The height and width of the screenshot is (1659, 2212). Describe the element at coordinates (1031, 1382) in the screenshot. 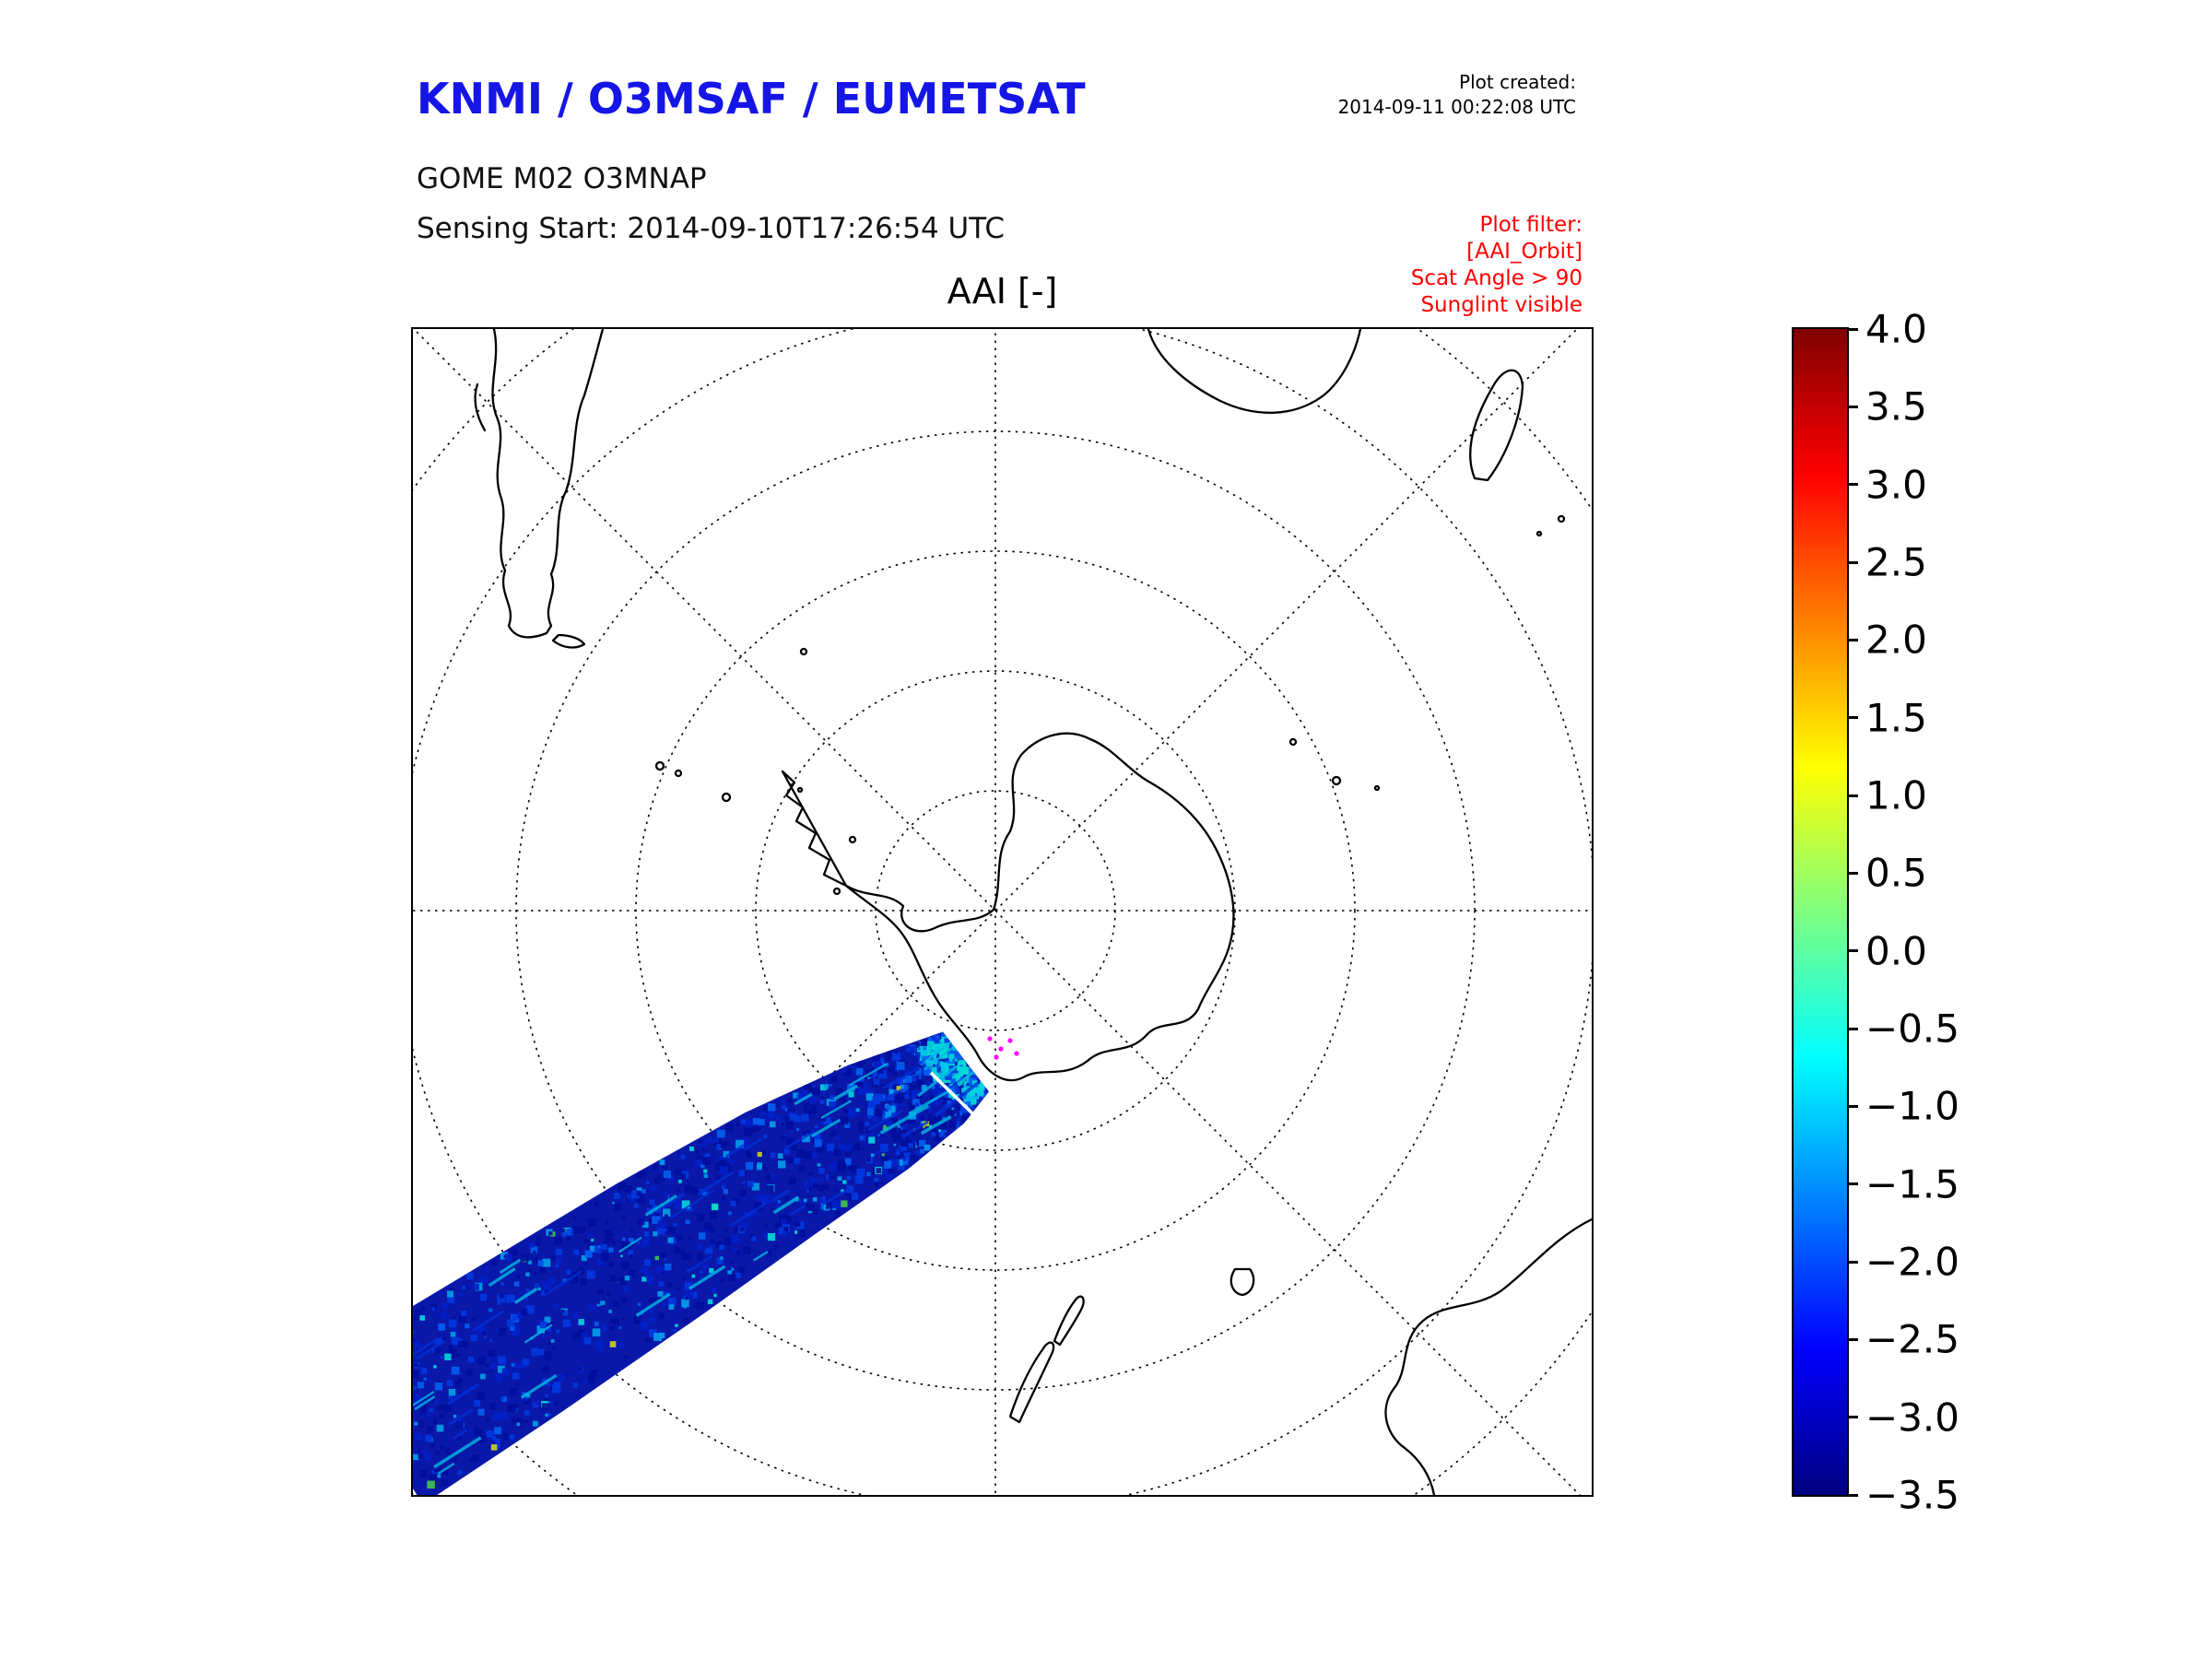

I see `coastline-new-zealand-south` at that location.